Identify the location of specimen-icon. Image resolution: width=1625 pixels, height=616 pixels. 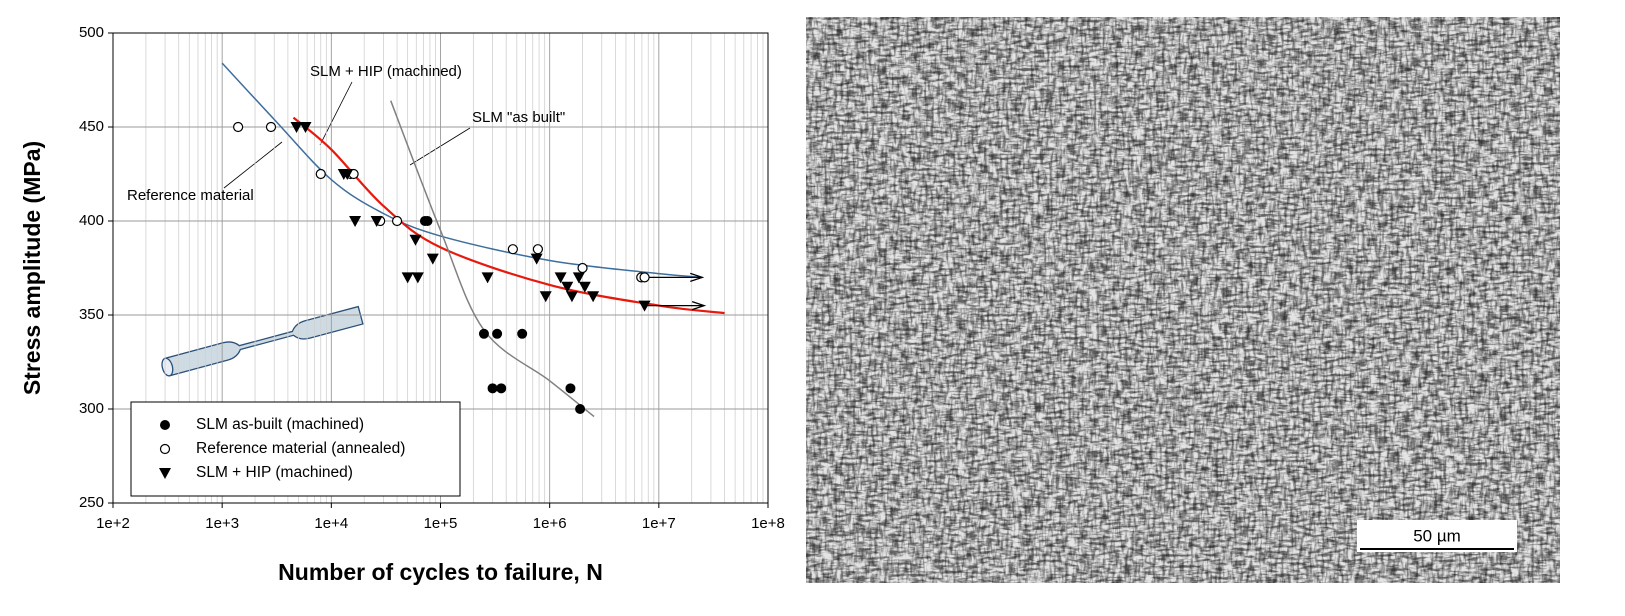
(262, 341).